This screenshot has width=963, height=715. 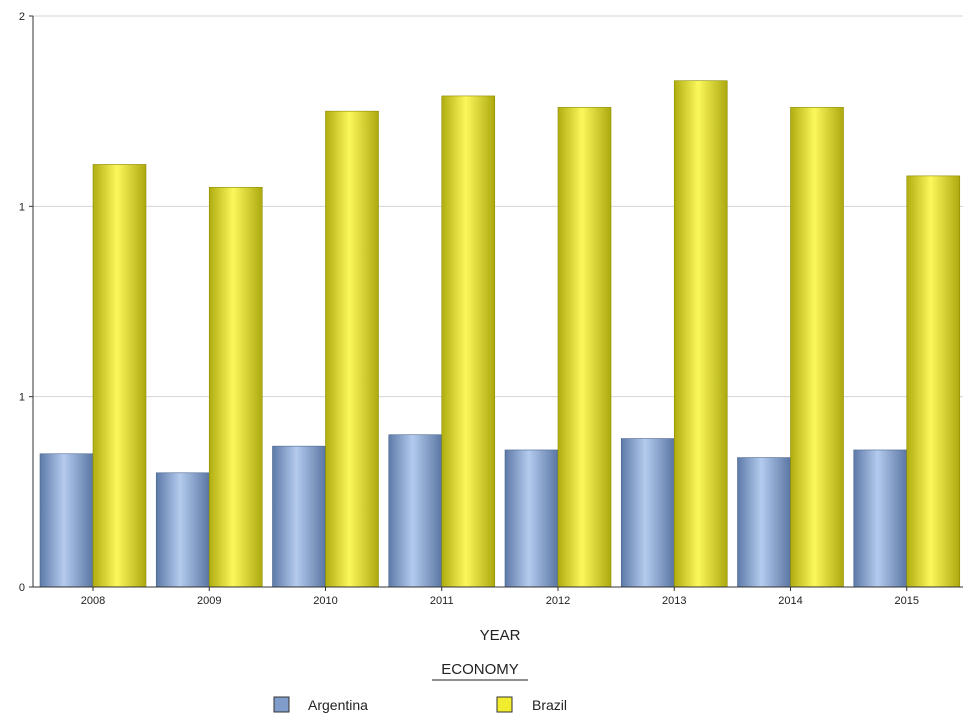 I want to click on legend-label-brazil: Brazil, so click(x=549, y=705).